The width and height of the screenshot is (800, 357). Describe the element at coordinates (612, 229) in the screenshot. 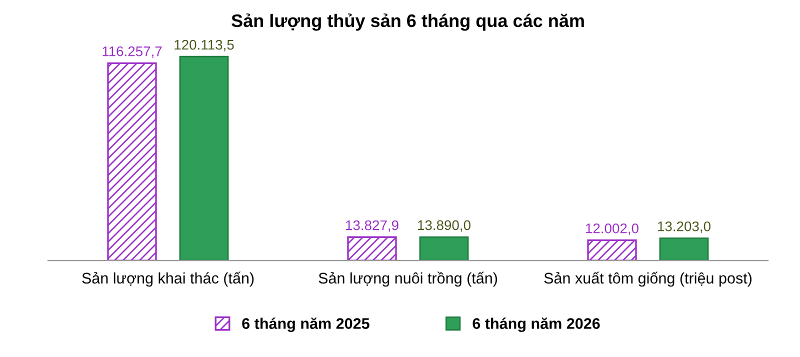

I see `data-label: 12.002,0` at that location.